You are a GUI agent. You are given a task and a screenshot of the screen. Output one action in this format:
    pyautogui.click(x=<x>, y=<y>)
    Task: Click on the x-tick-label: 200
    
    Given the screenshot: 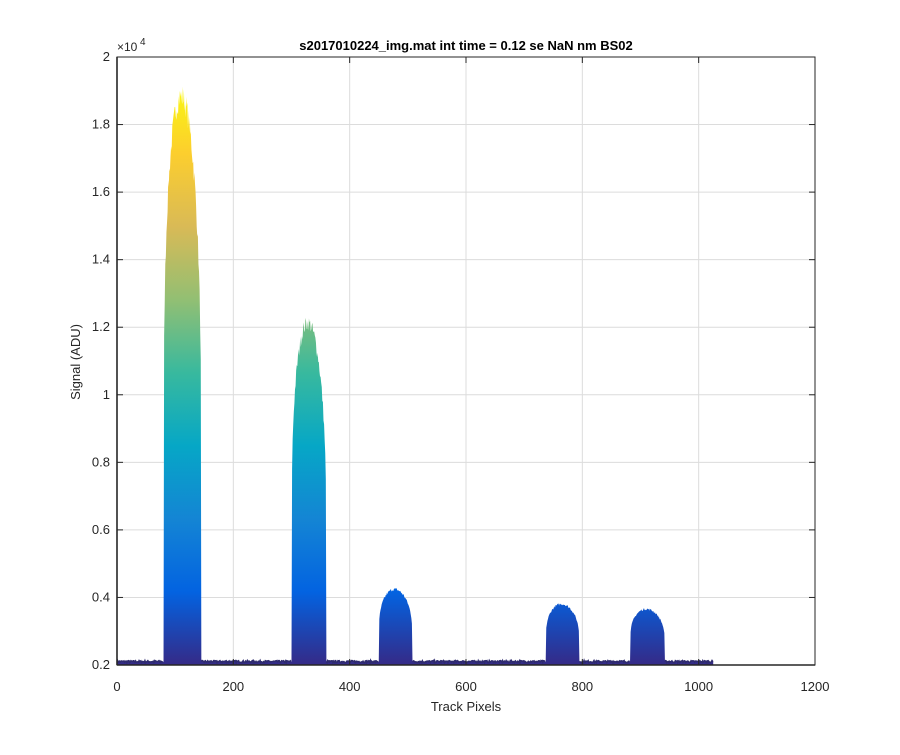 What is the action you would take?
    pyautogui.click(x=233, y=686)
    